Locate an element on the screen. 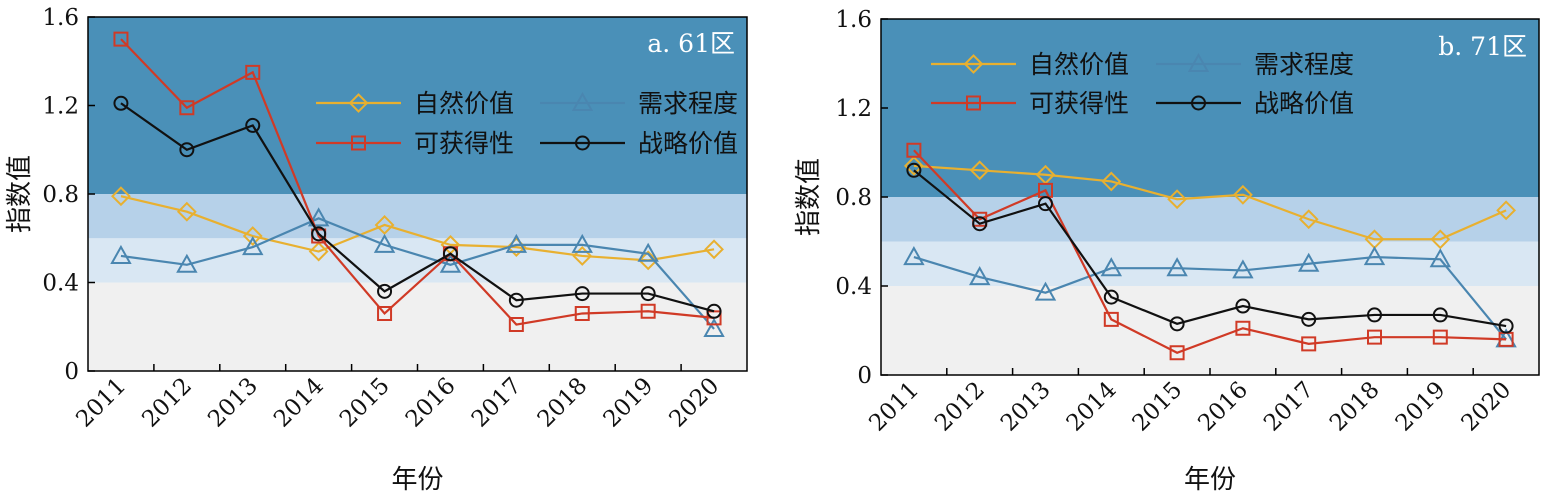 The height and width of the screenshot is (495, 1542). y-axis-title: 指数值 is located at coordinates (809, 197).